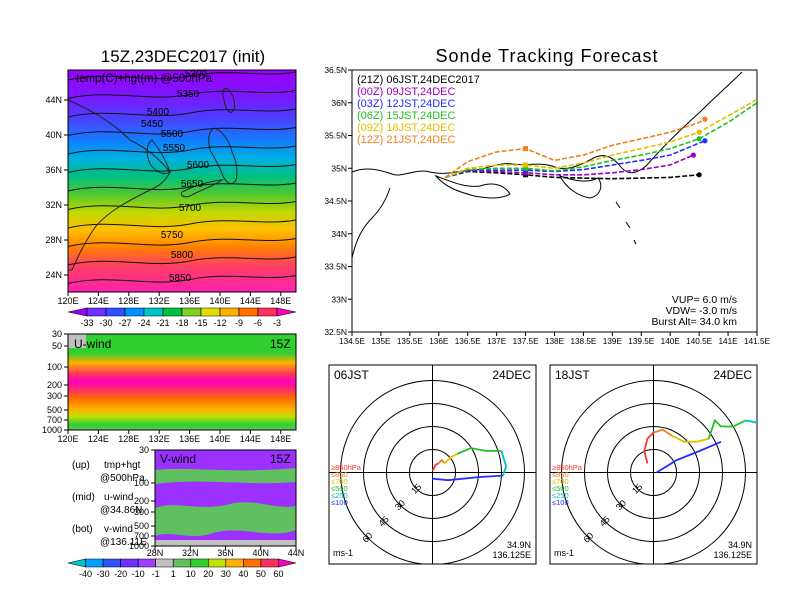  Describe the element at coordinates (182, 382) in the screenshot. I see `uwind-field` at that location.